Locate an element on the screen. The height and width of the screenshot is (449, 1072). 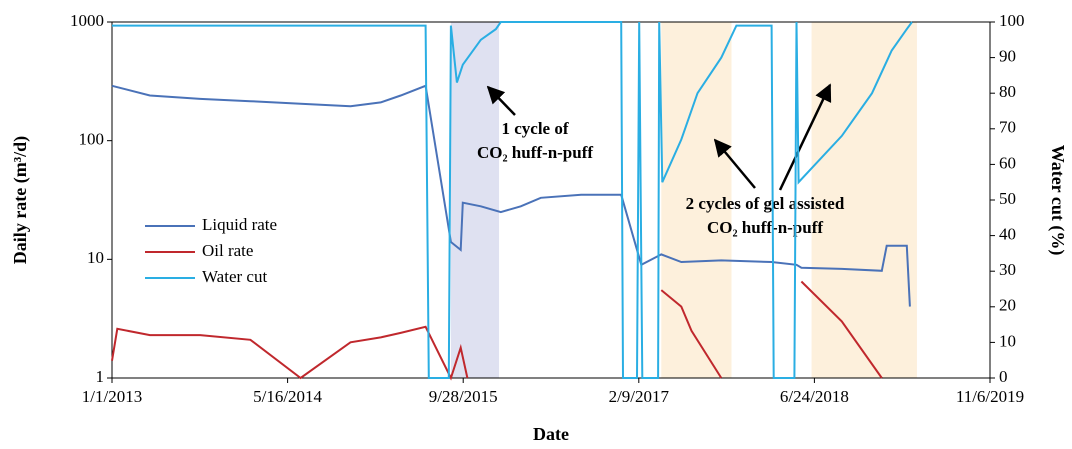
y2-tick-label: 20 is located at coordinates (1007, 305).